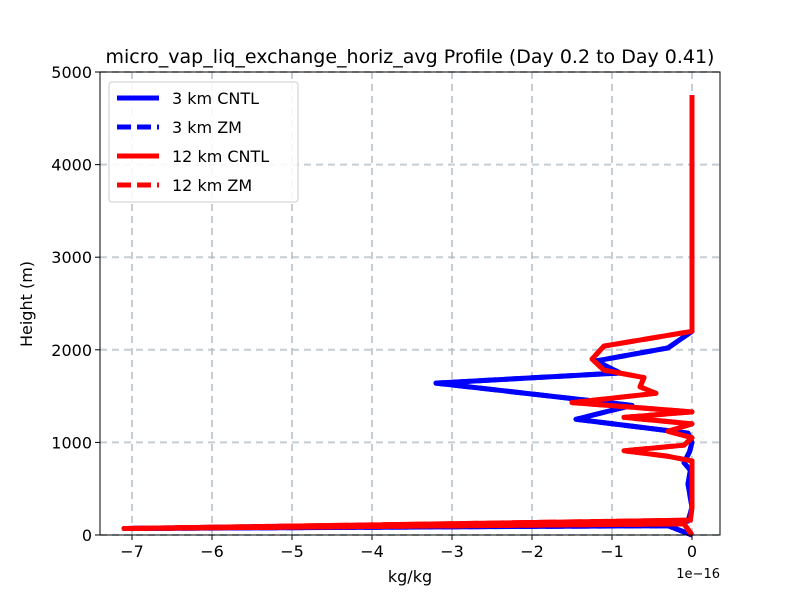 The width and height of the screenshot is (800, 600). I want to click on x-tick-label: −7, so click(132, 551).